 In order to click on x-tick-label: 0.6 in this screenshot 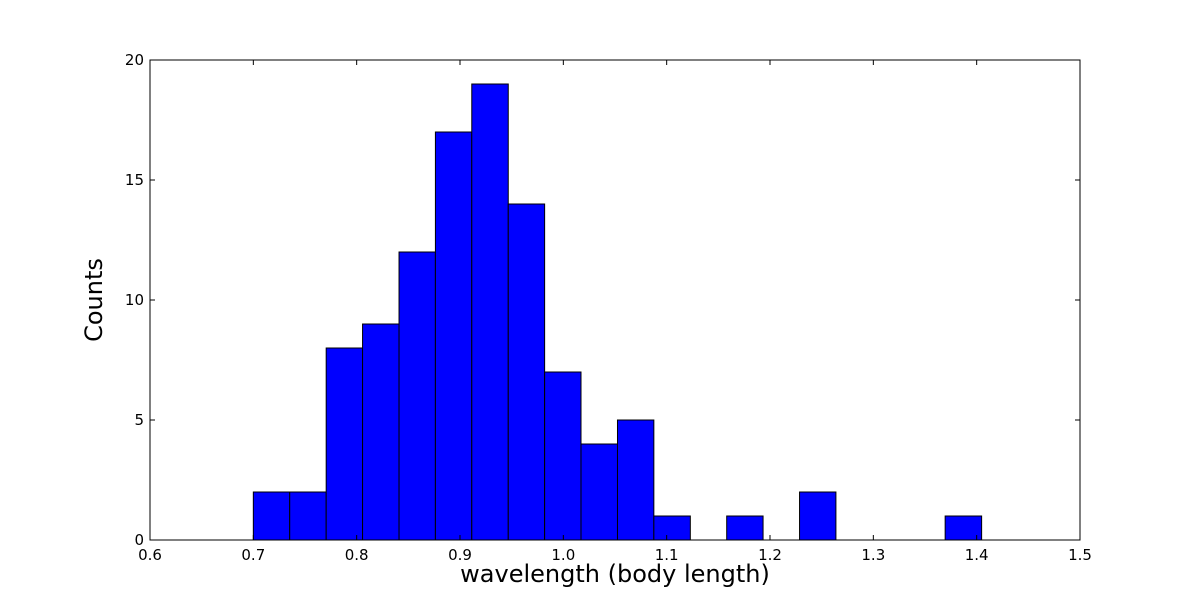, I will do `click(150, 555)`.